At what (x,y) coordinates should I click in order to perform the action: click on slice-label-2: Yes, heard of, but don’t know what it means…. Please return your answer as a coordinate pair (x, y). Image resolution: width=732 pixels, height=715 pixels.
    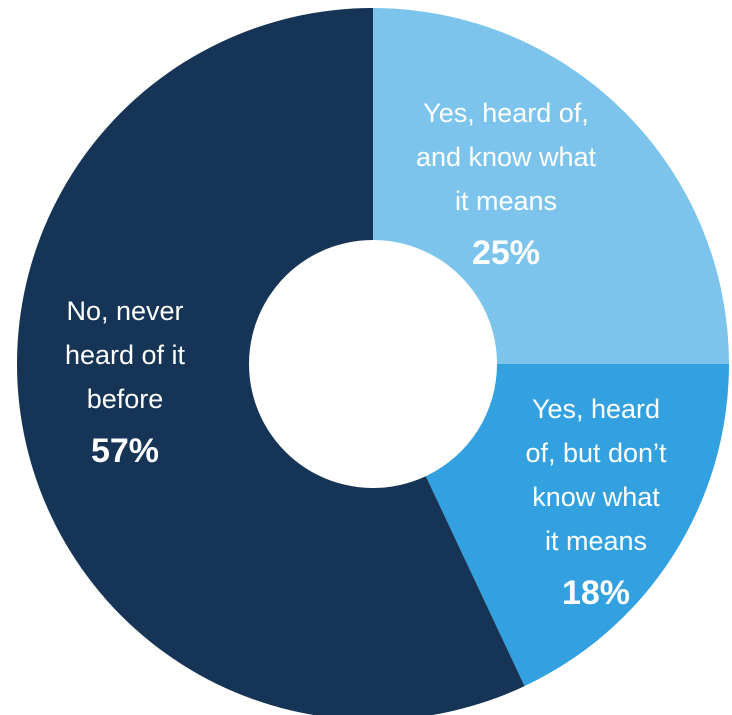
    Looking at the image, I should click on (596, 503).